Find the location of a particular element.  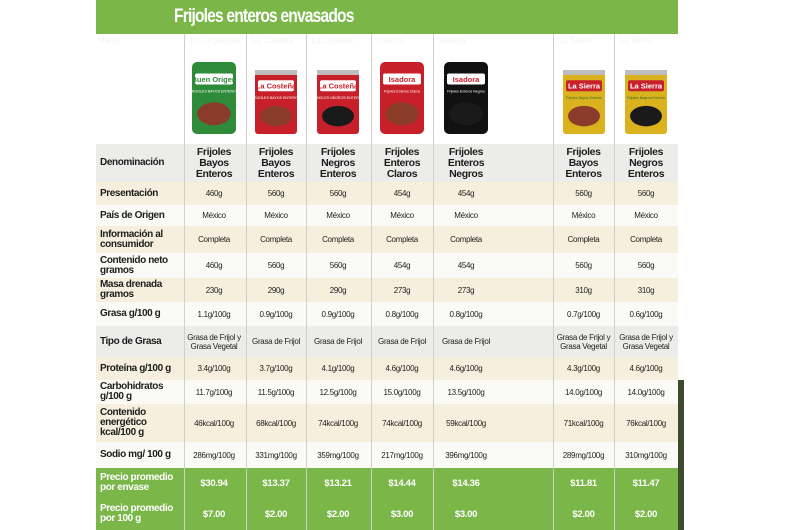

row-label: Presentación is located at coordinates (129, 193).